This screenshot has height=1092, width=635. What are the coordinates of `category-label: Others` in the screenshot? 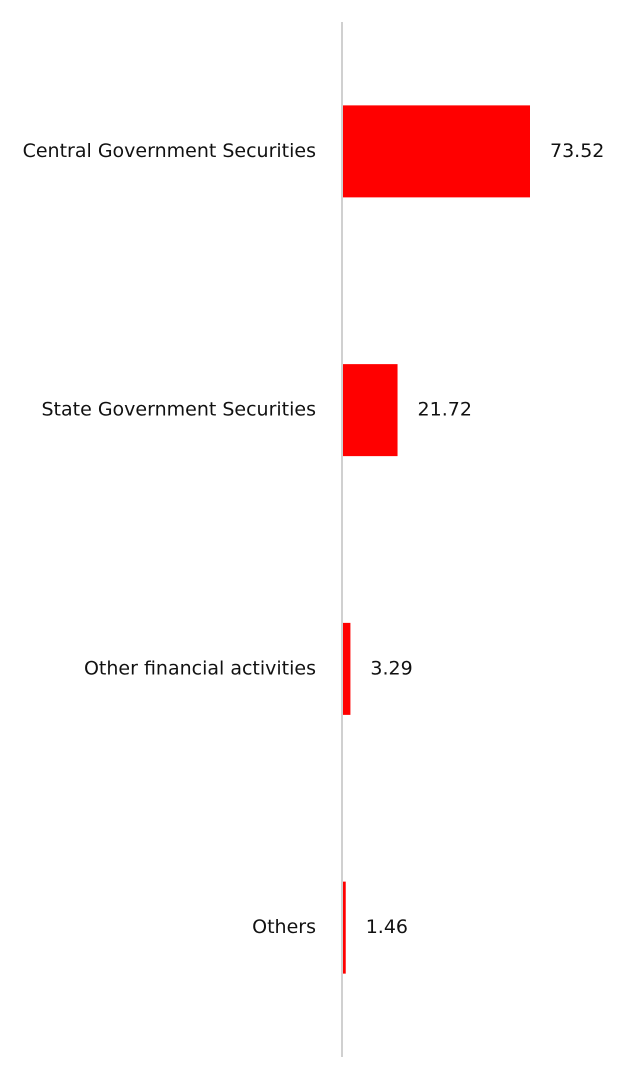 It's located at (284, 927).